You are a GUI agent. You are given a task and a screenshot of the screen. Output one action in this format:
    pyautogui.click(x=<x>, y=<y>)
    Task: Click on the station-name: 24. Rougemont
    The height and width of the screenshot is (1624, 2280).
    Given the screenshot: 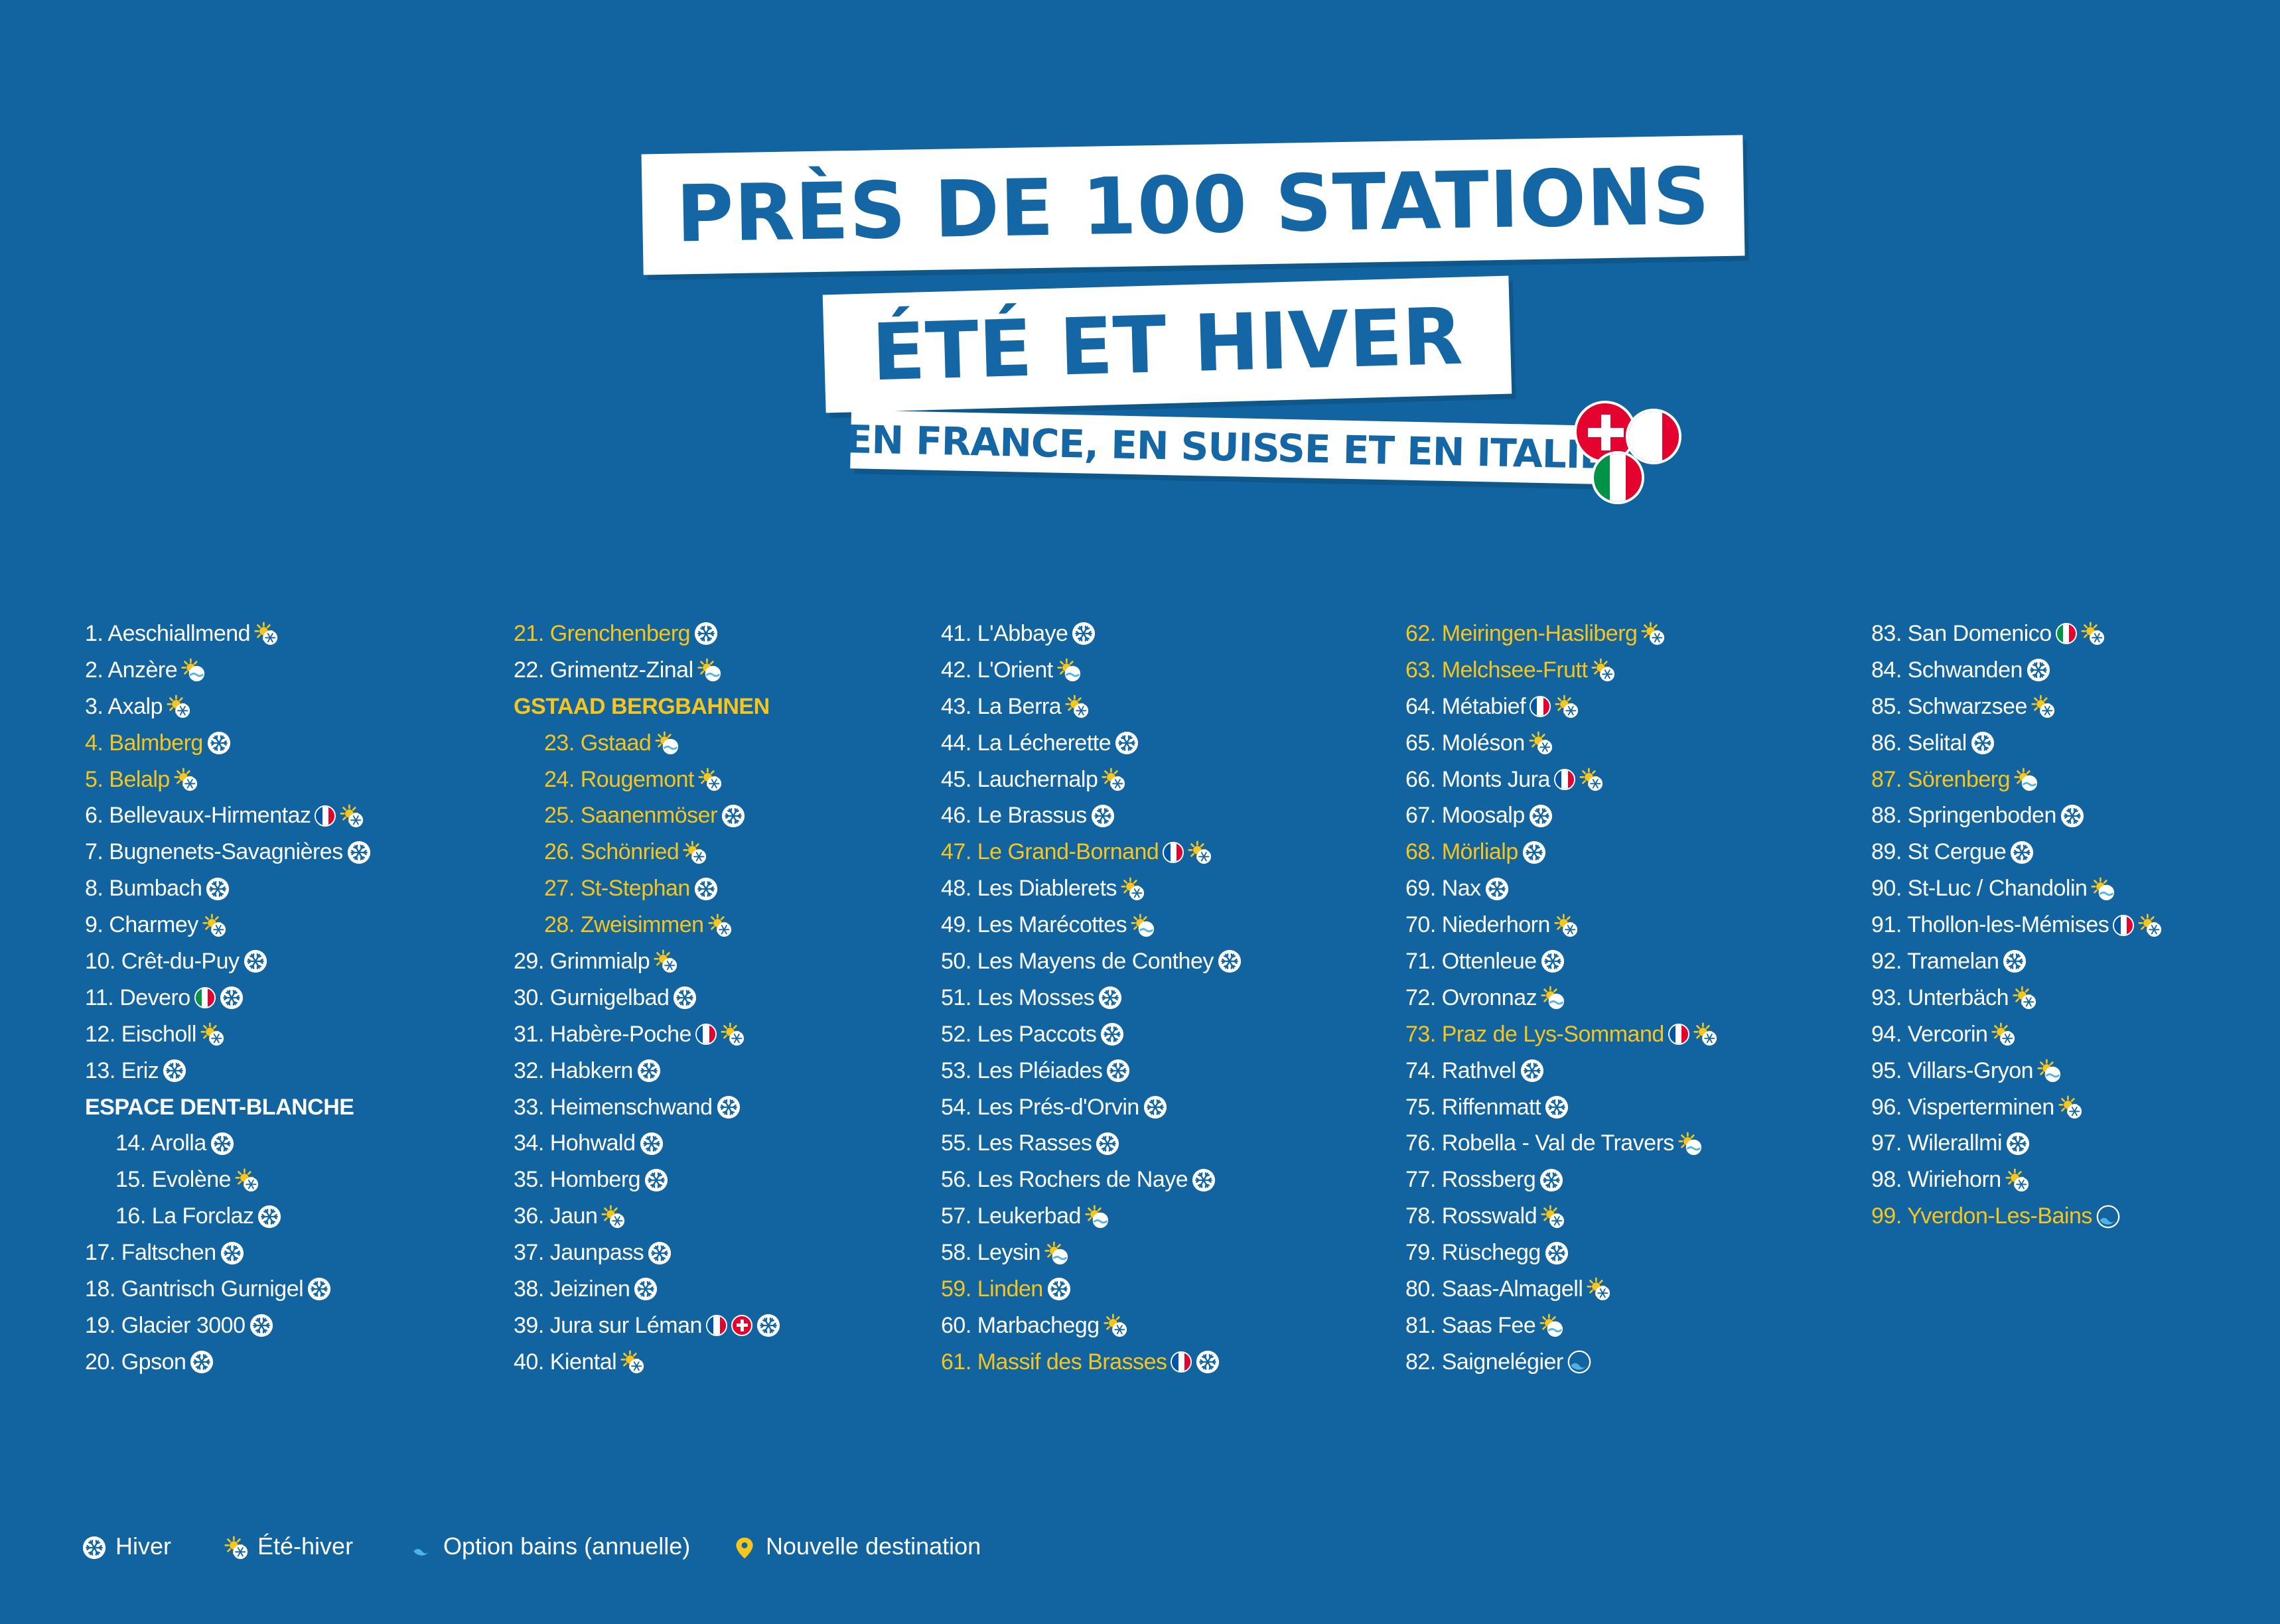 What is the action you would take?
    pyautogui.click(x=619, y=779)
    